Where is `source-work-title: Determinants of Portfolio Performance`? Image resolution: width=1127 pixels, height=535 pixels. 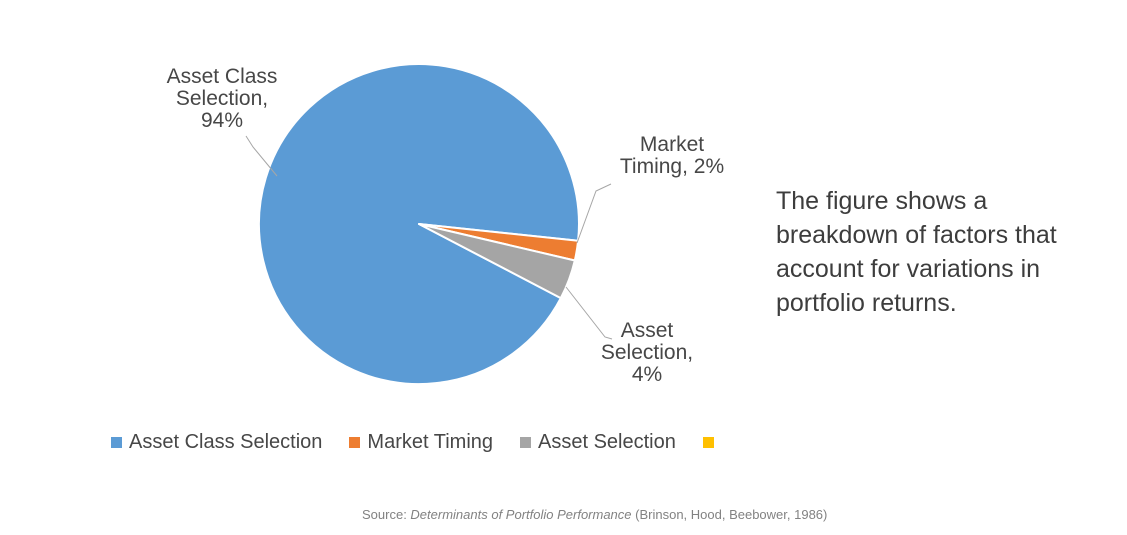
source-work-title: Determinants of Portfolio Performance is located at coordinates (521, 514).